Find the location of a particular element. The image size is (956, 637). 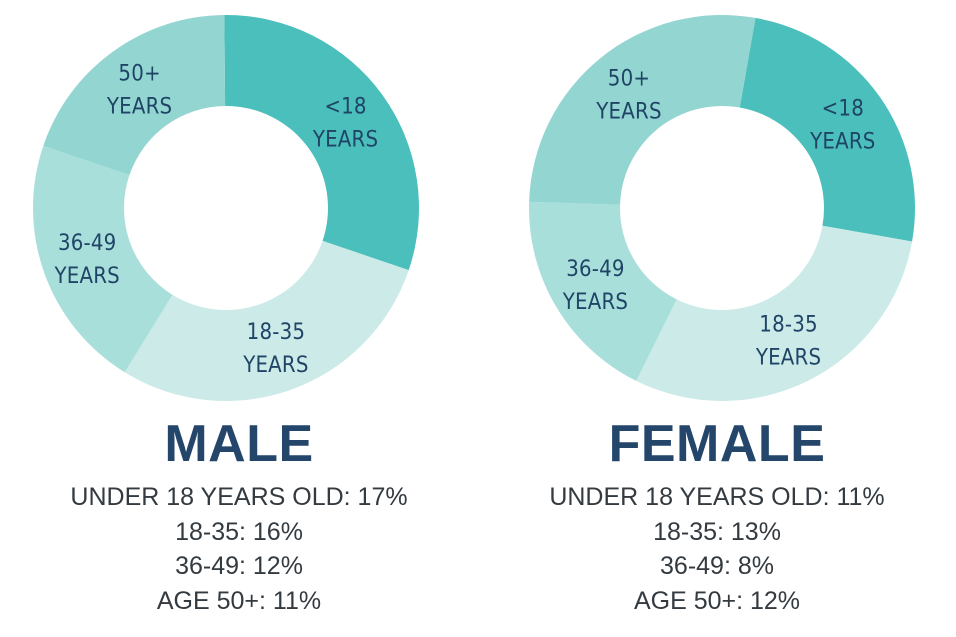

male-title: MALE is located at coordinates (239, 444).